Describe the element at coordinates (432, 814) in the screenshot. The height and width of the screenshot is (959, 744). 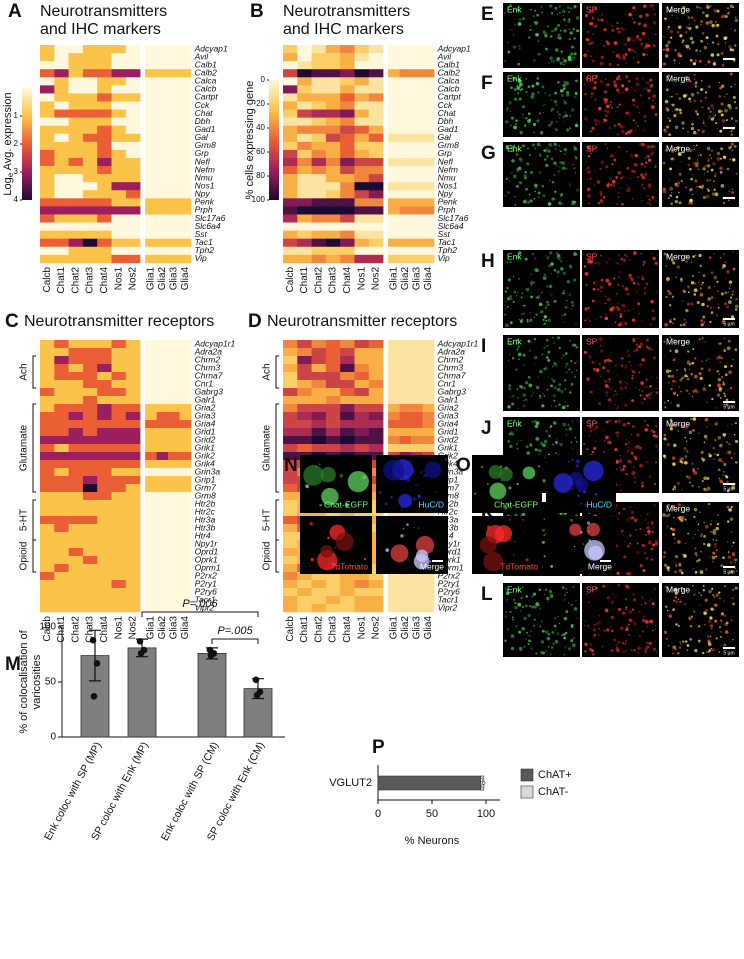
I see `x-tick-label: 50` at that location.